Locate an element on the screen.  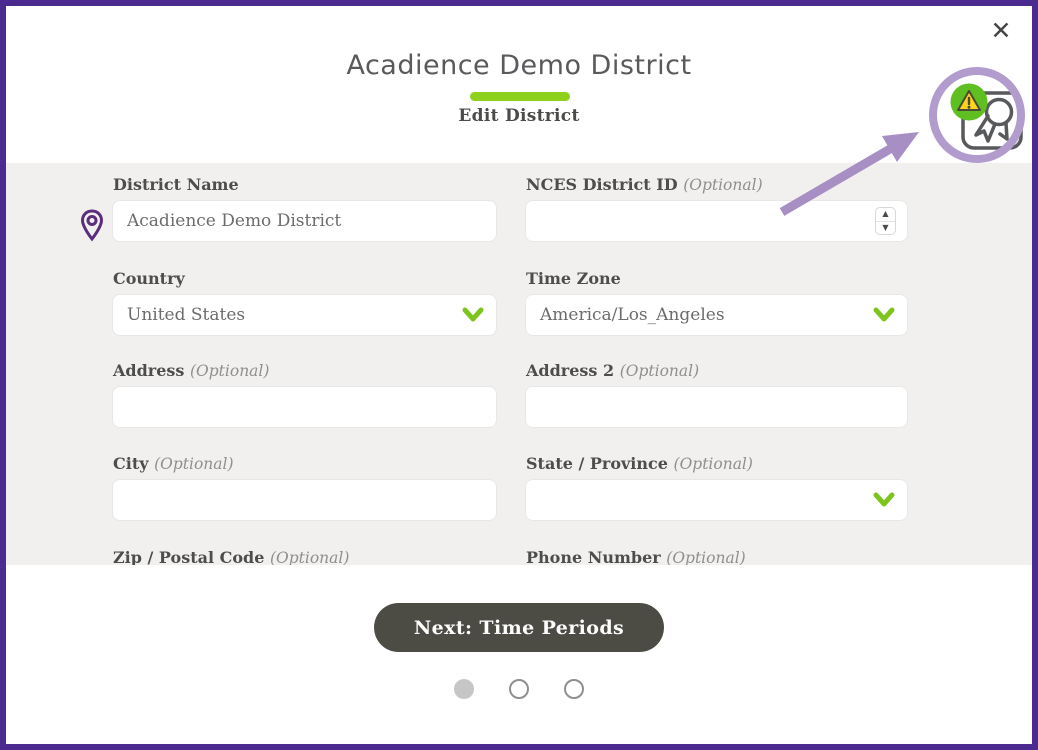
select-value: America/Los_Angeles is located at coordinates (632, 315).